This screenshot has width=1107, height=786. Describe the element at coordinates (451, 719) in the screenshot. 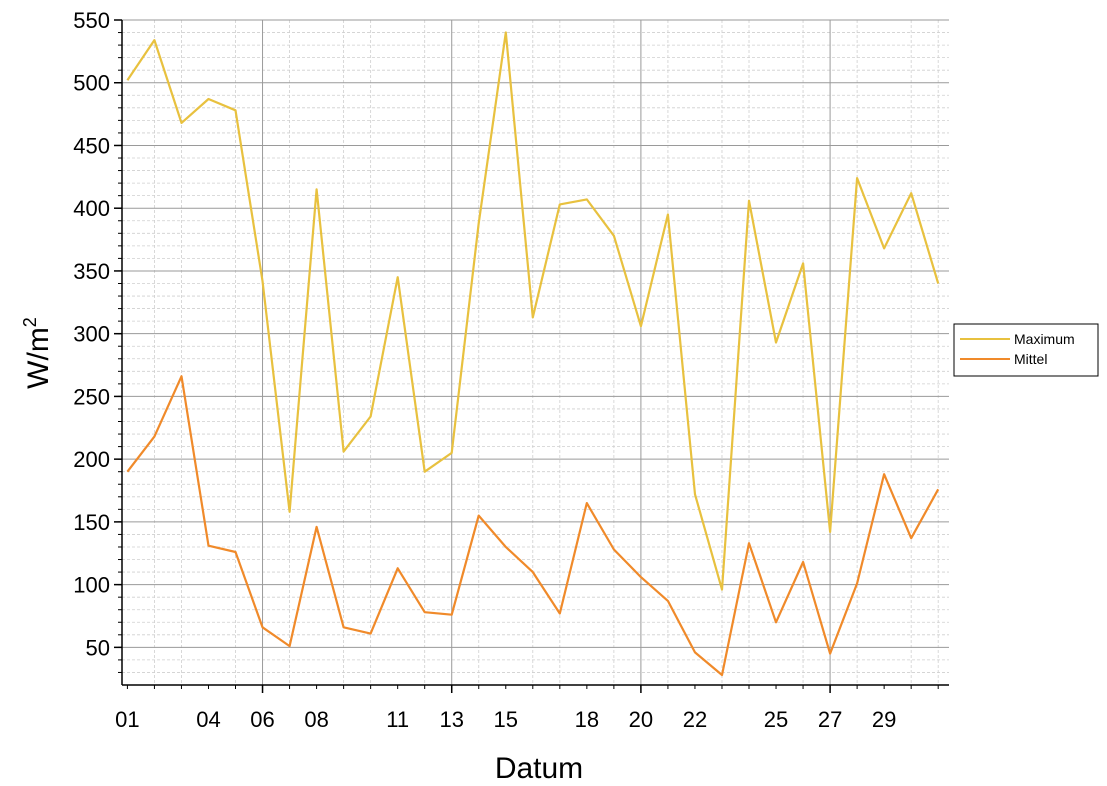

I see `x-tick-label: 13` at that location.